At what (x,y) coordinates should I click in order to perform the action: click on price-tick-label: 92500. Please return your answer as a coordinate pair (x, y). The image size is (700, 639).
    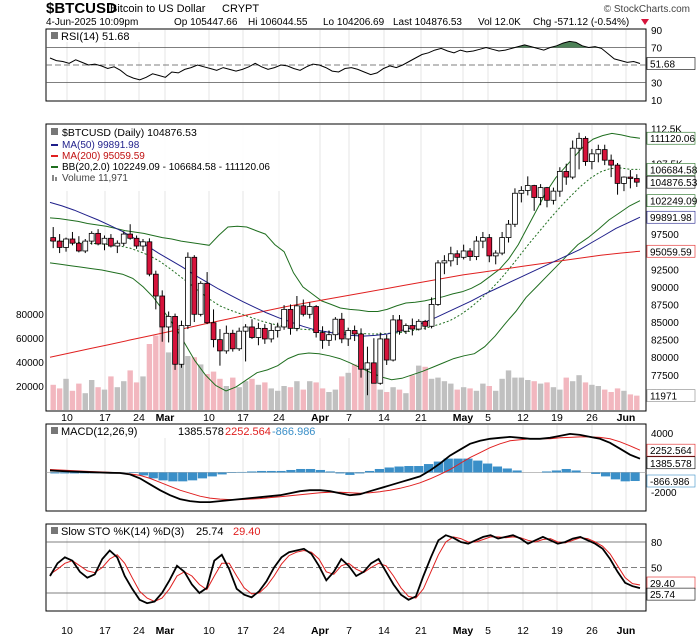
    Looking at the image, I should click on (665, 270).